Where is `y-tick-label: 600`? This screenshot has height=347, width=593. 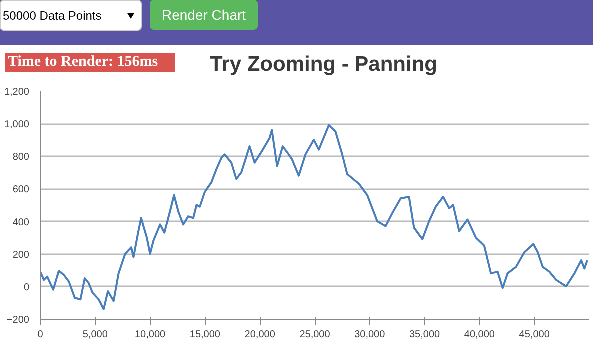
y-tick-label: 600 is located at coordinates (21, 190).